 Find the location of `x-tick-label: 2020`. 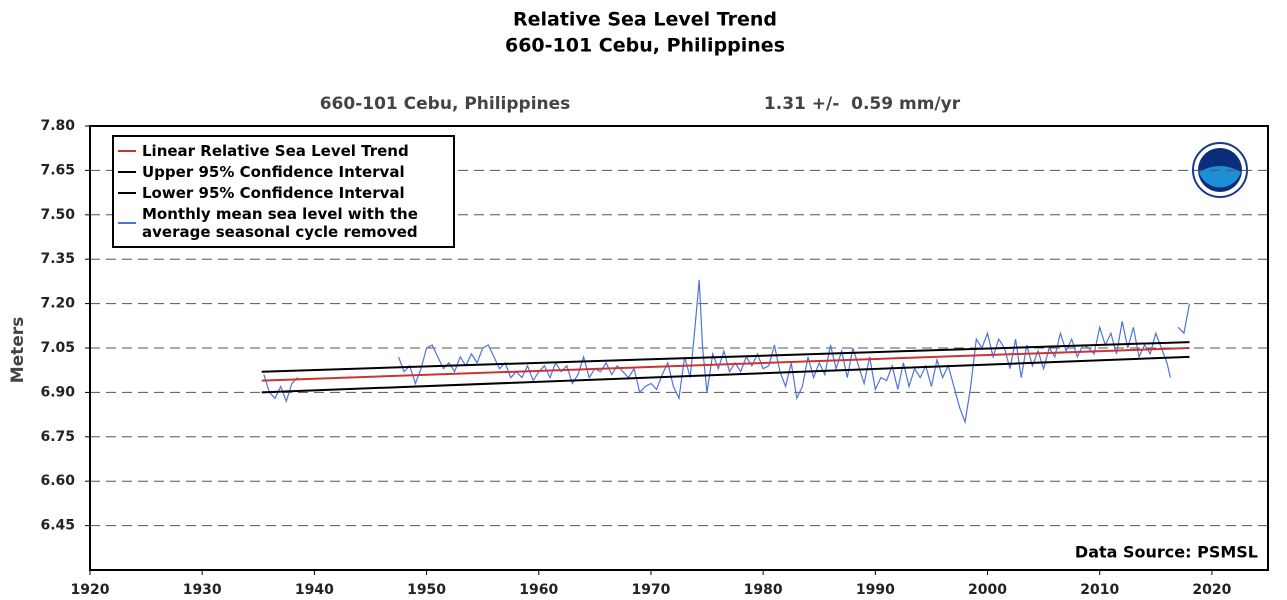

x-tick-label: 2020 is located at coordinates (1211, 590).